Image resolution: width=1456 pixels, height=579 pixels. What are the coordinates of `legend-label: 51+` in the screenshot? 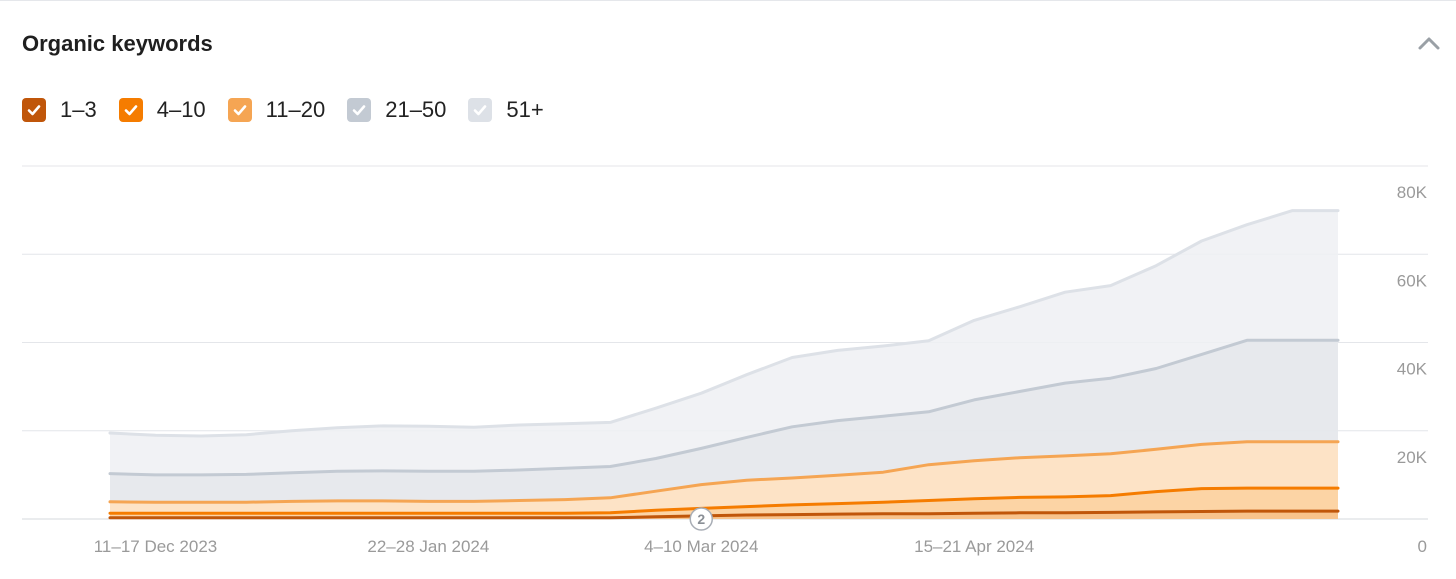 It's located at (525, 109).